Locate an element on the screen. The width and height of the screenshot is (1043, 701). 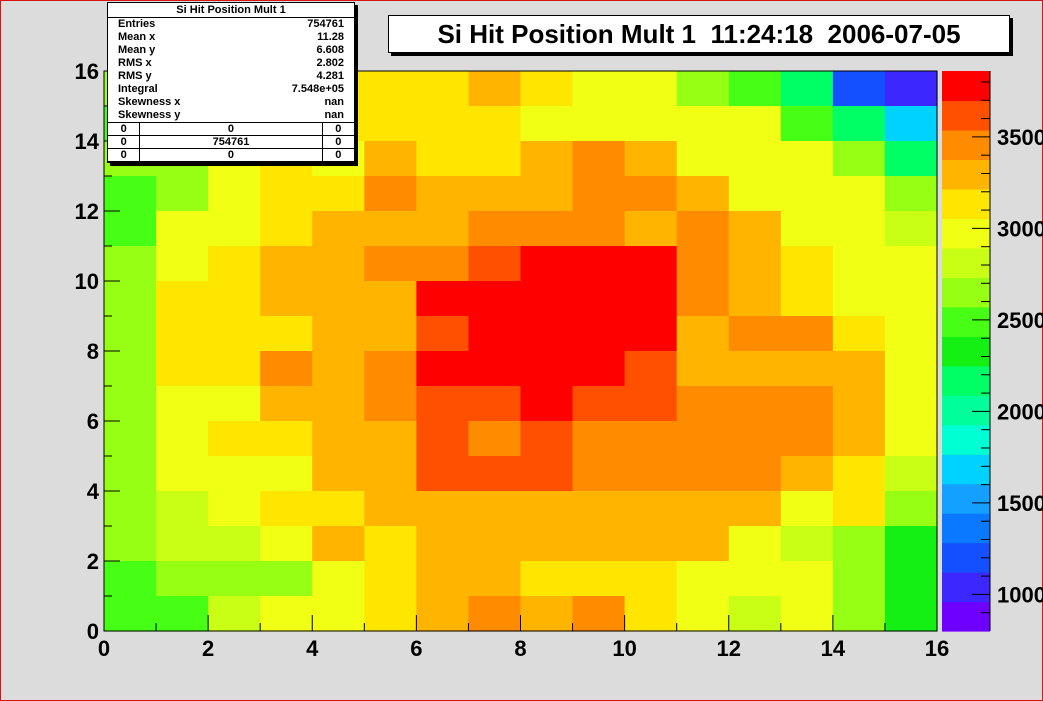
stats-grid-row: 0 754761 0 is located at coordinates (231, 142).